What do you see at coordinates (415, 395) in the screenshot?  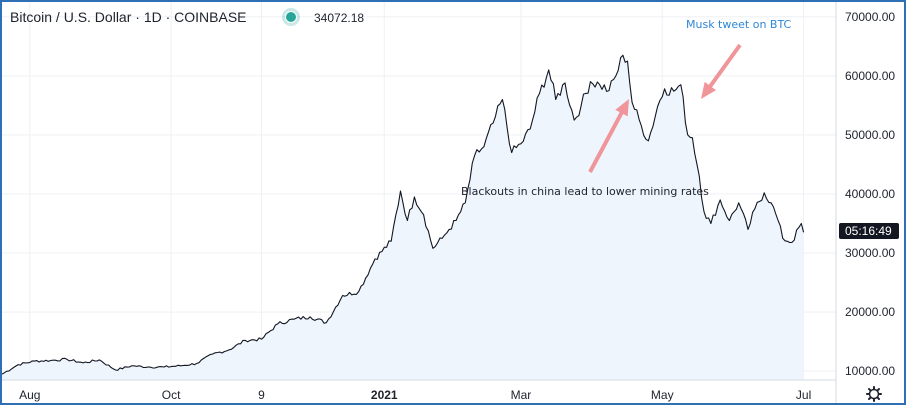 I see `x-axis: Aug Oct 9 2021 Mar May Jul` at bounding box center [415, 395].